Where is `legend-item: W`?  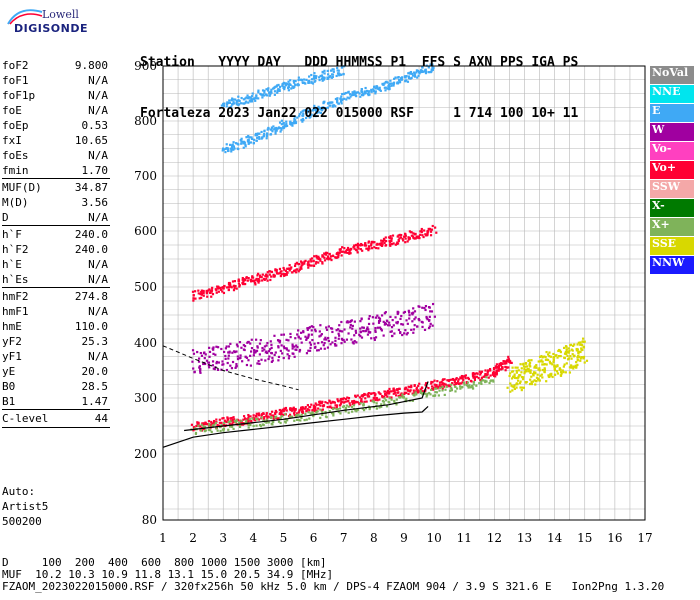
legend-item: W is located at coordinates (672, 132).